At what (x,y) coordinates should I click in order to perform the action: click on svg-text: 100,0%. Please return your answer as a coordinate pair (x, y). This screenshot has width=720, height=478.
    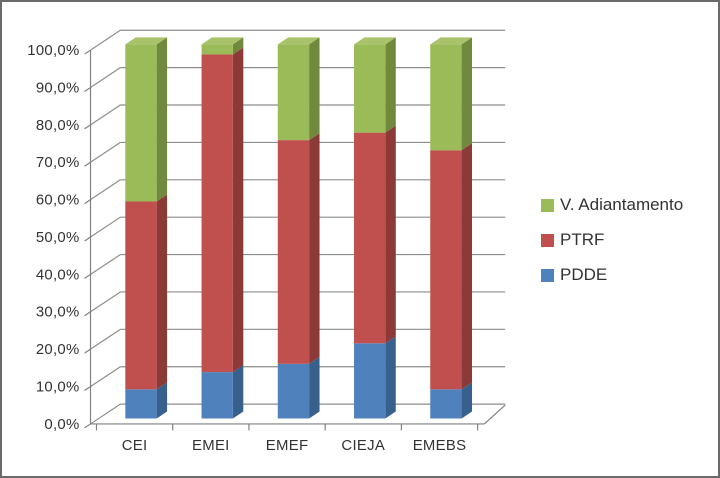
    Looking at the image, I should click on (53, 51).